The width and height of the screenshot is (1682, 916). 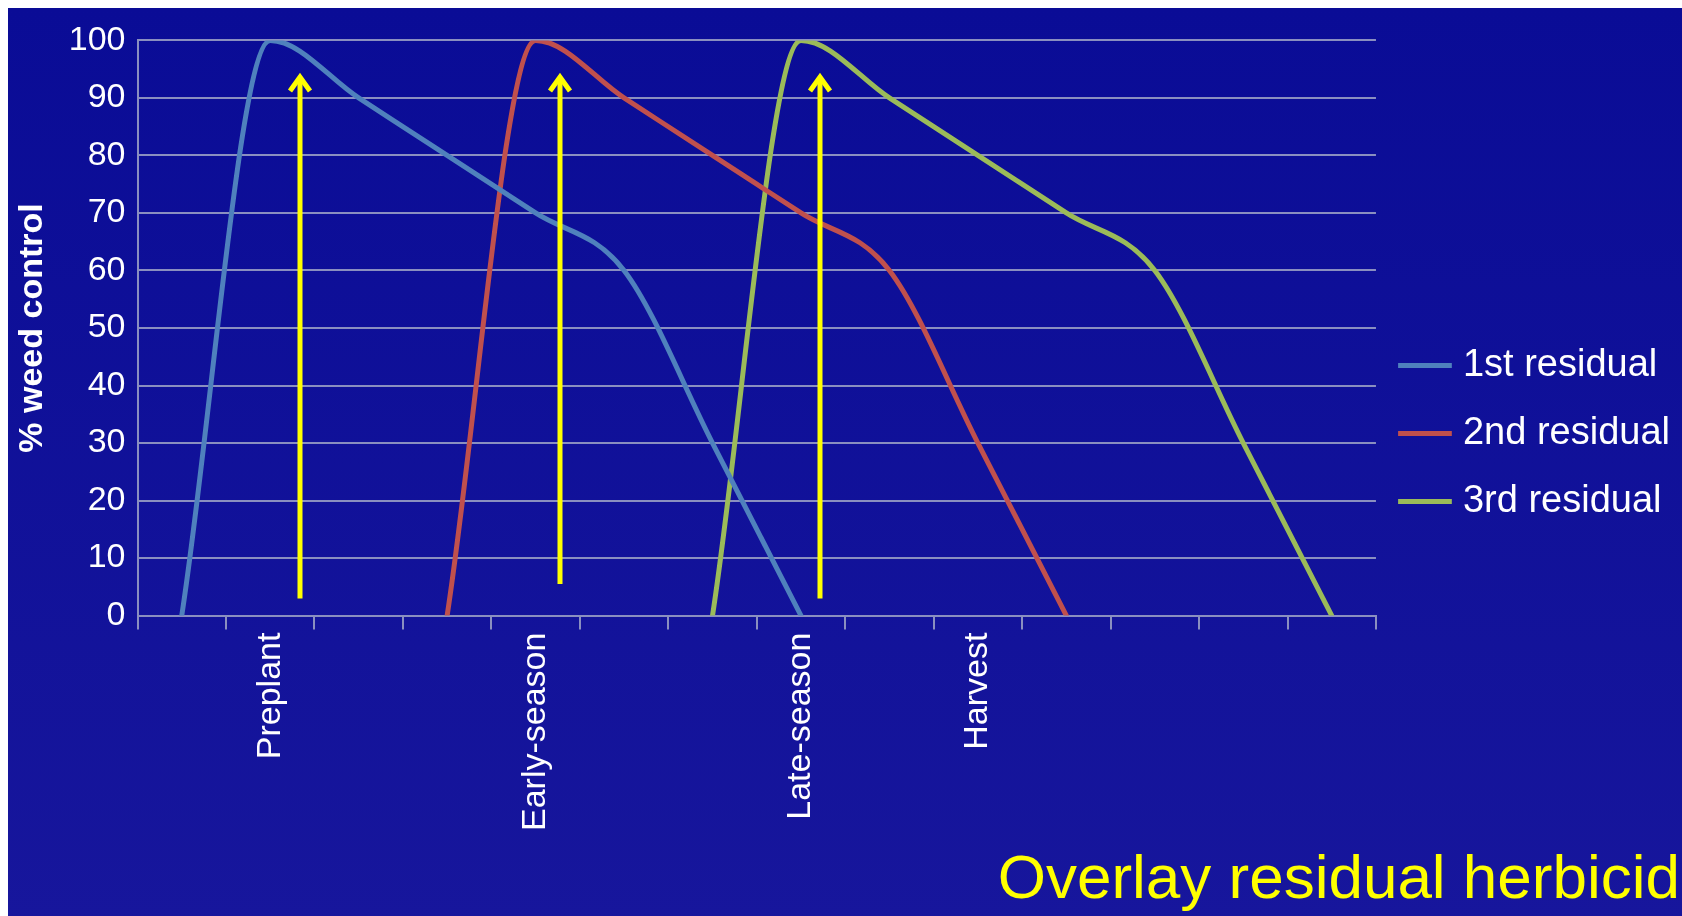 What do you see at coordinates (975, 691) in the screenshot?
I see `x-tick-label: Harvest` at bounding box center [975, 691].